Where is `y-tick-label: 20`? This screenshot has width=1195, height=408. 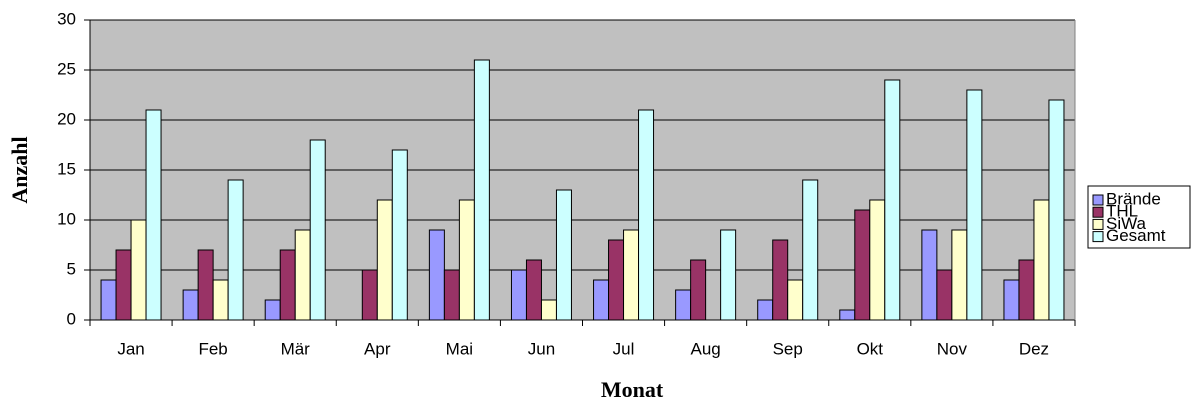 y-tick-label: 20 is located at coordinates (66, 118).